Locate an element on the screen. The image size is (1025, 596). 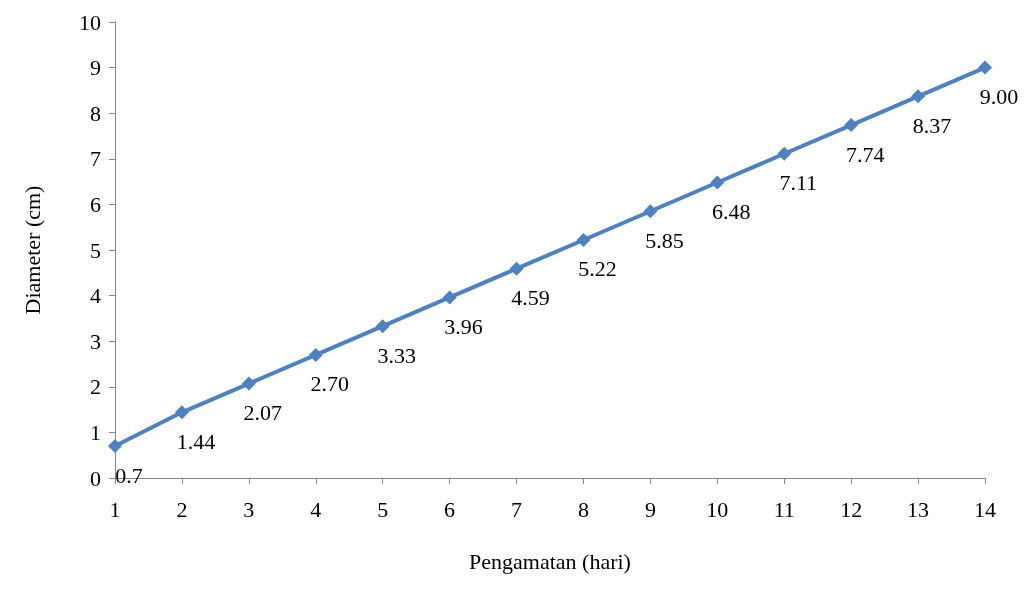
data-label: 7.11 is located at coordinates (798, 183).